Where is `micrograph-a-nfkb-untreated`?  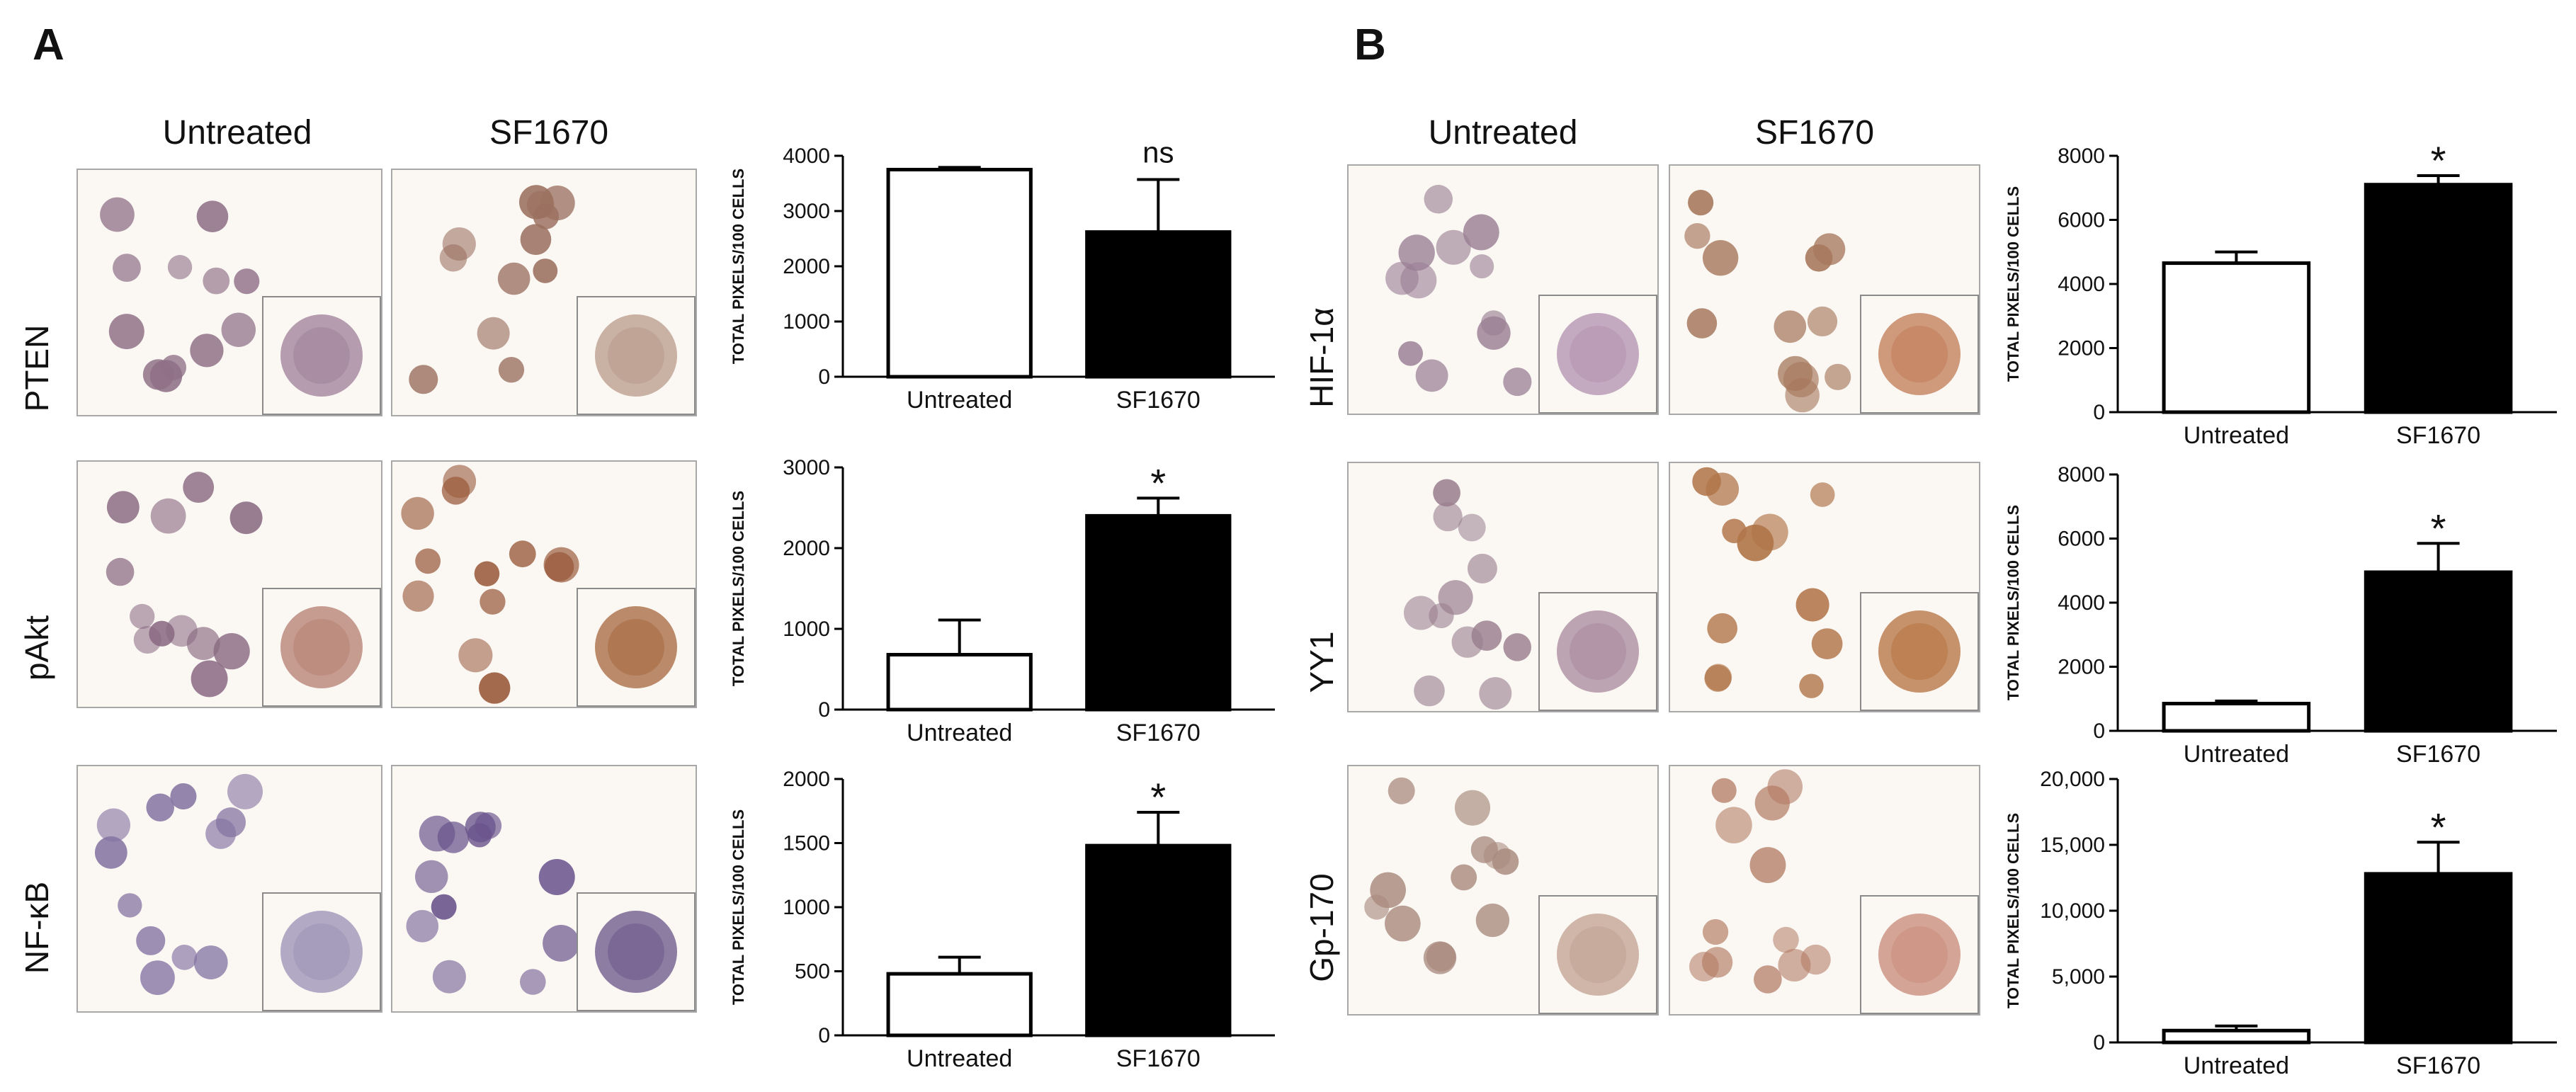 micrograph-a-nfkb-untreated is located at coordinates (229, 889).